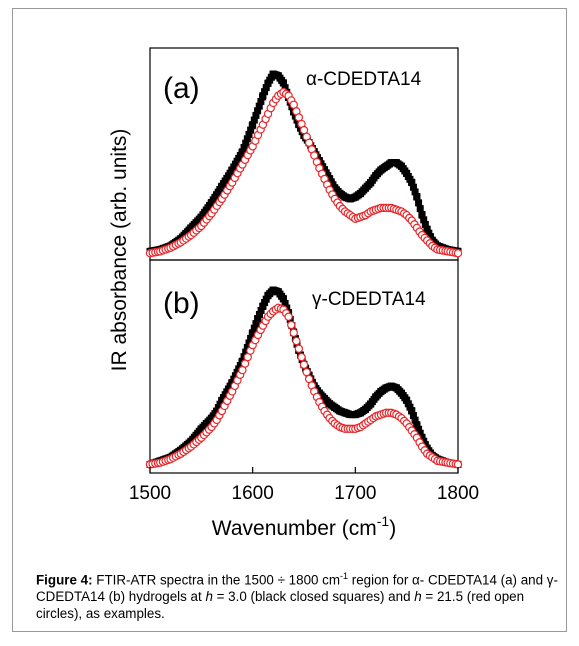 Image resolution: width=579 pixels, height=646 pixels. I want to click on panel-a-label: (a), so click(181, 88).